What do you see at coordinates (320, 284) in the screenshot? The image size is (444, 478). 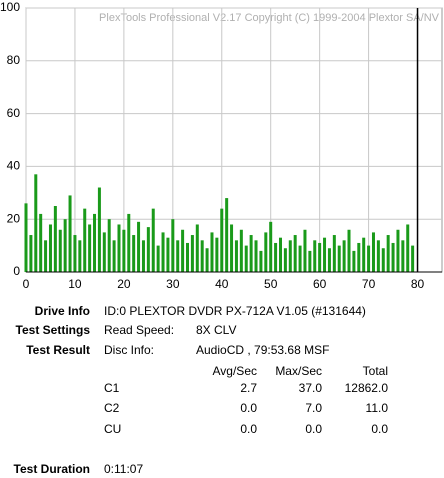 I see `x-tick-label: 60` at bounding box center [320, 284].